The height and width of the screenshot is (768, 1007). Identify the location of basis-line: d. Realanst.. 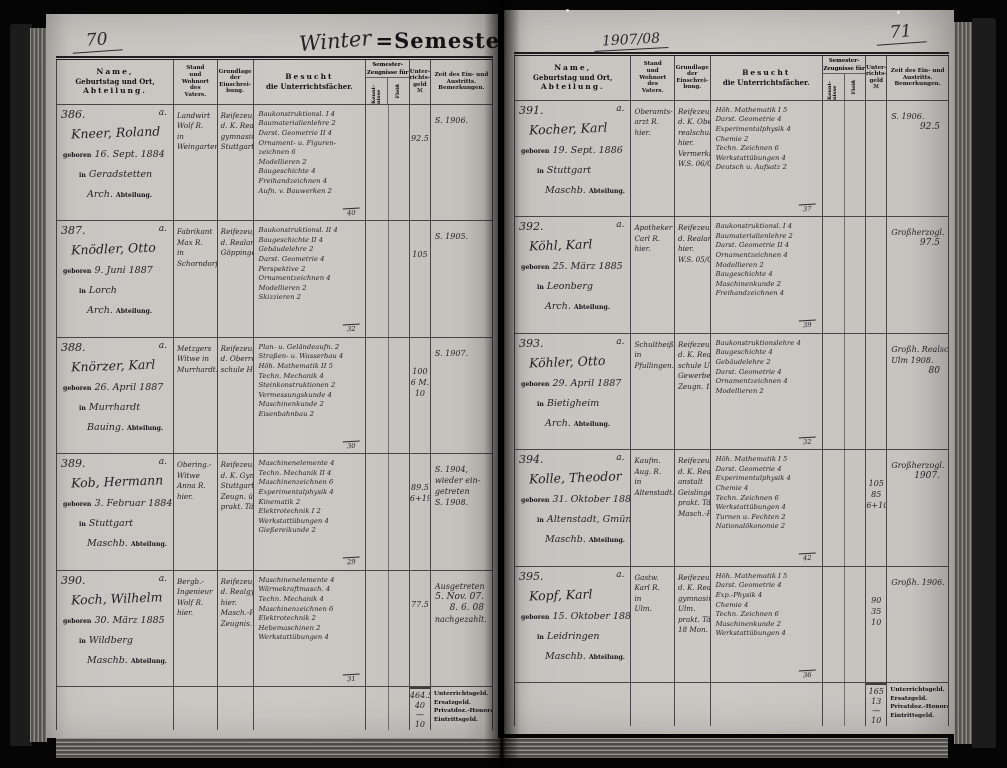
(693, 238).